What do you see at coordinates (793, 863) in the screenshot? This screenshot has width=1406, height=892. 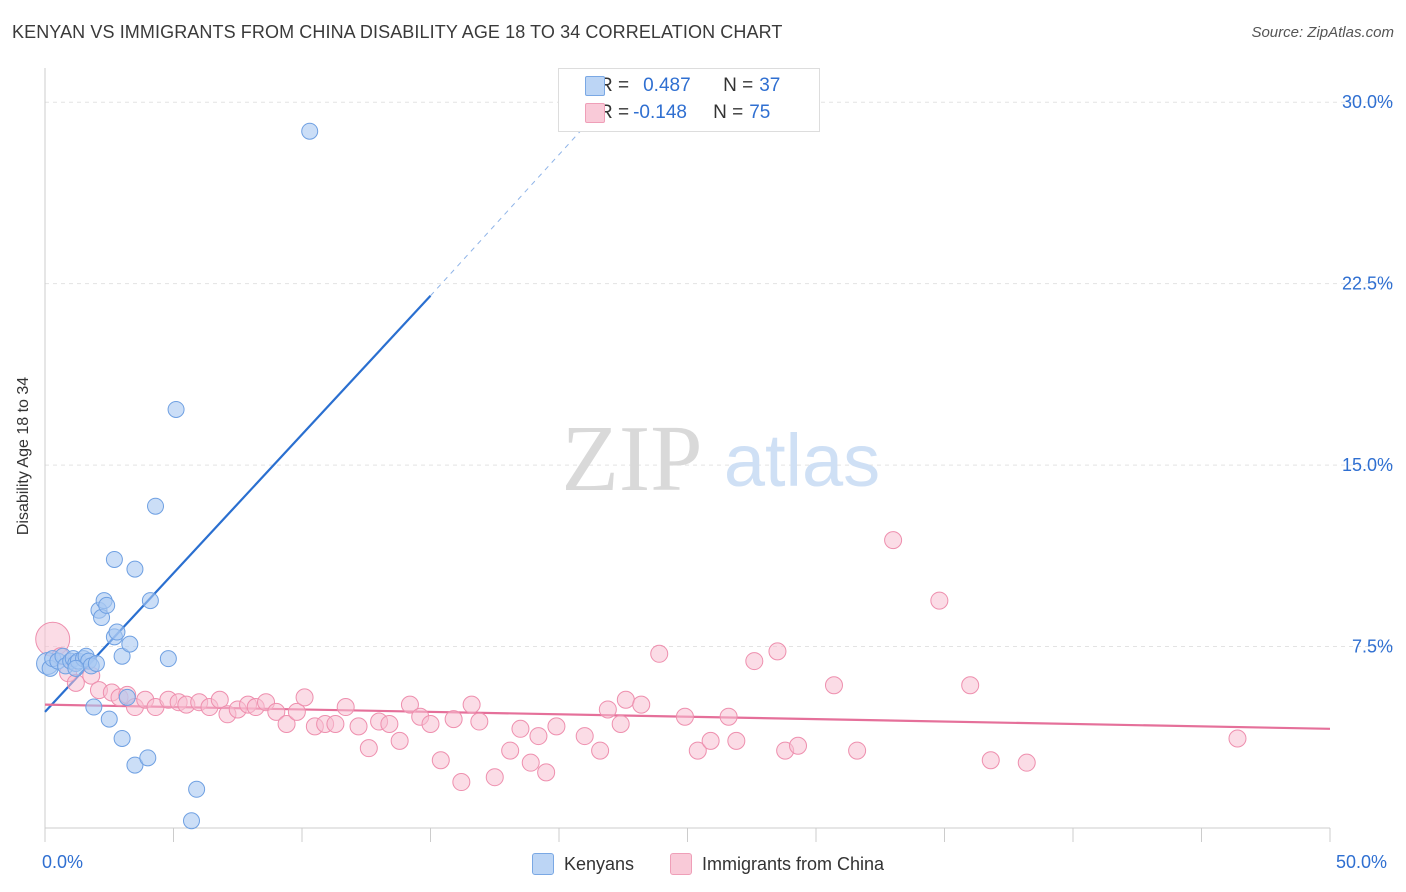 I see `legend-label-china: Immigrants from China` at bounding box center [793, 863].